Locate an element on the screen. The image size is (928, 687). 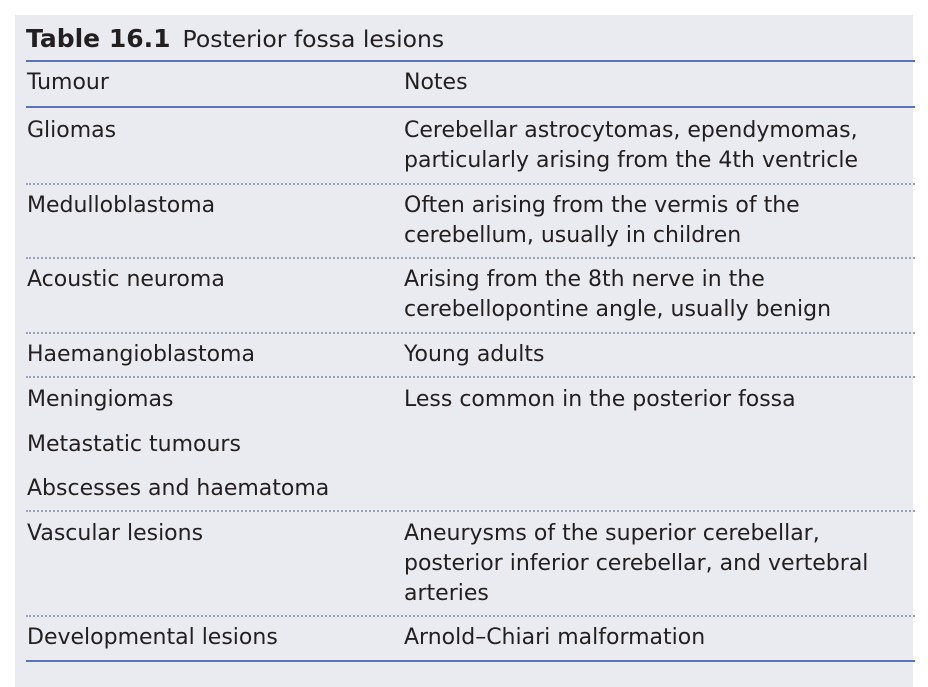
row-notes-line: arteries is located at coordinates (446, 593).